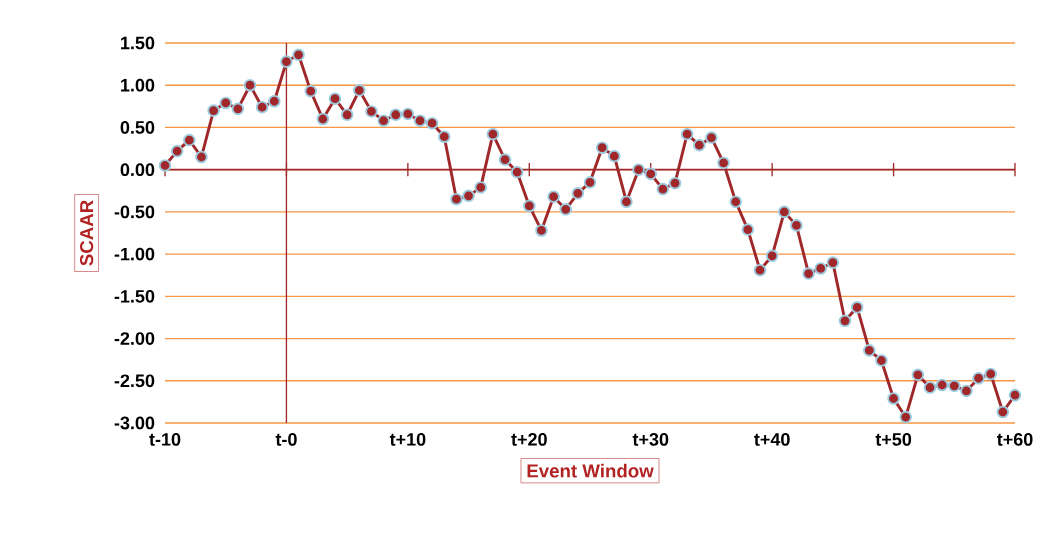 The height and width of the screenshot is (535, 1056). What do you see at coordinates (137, 127) in the screenshot?
I see `y-tick-label: 0.50` at bounding box center [137, 127].